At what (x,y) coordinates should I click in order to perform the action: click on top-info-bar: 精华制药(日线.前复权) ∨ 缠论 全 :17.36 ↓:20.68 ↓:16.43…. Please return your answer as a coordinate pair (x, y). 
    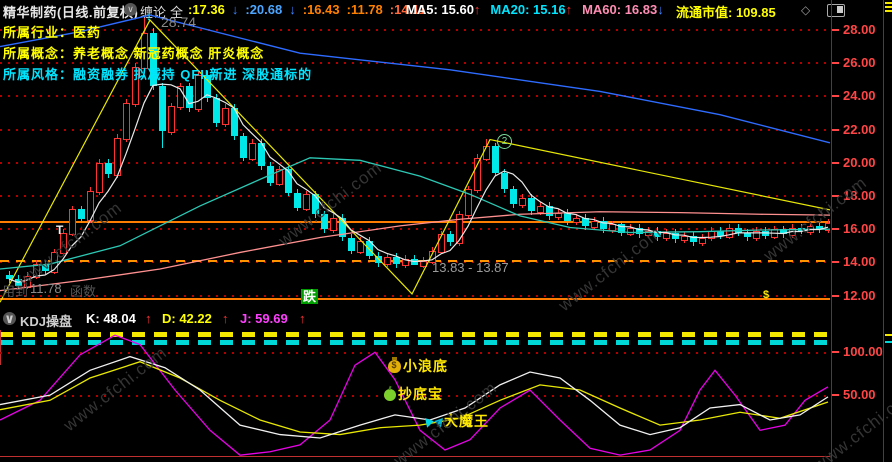
    Looking at the image, I should click on (446, 10).